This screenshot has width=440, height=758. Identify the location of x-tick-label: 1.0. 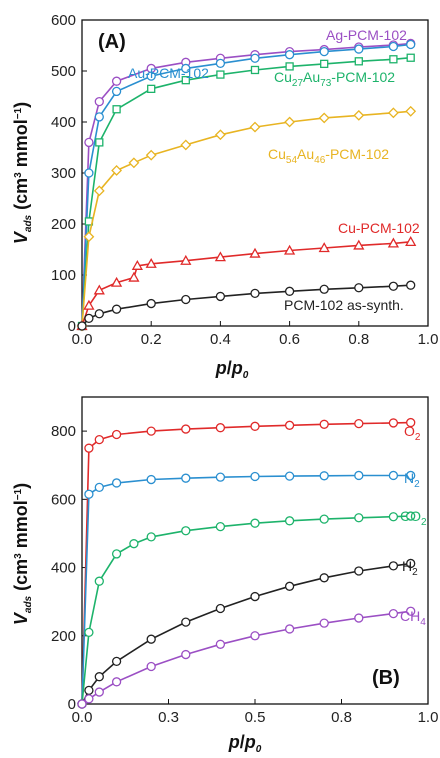
(428, 717).